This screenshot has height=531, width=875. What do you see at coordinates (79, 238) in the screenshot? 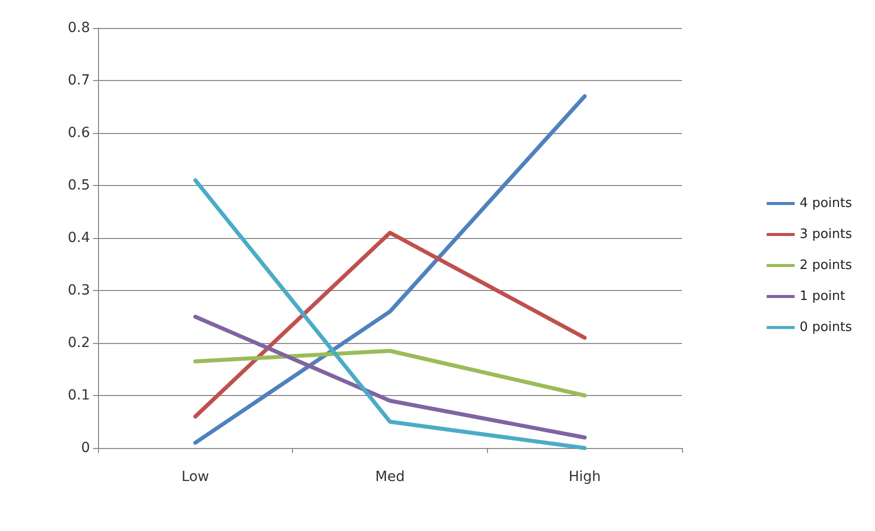
I see `y-tick-label: 0.4` at bounding box center [79, 238].